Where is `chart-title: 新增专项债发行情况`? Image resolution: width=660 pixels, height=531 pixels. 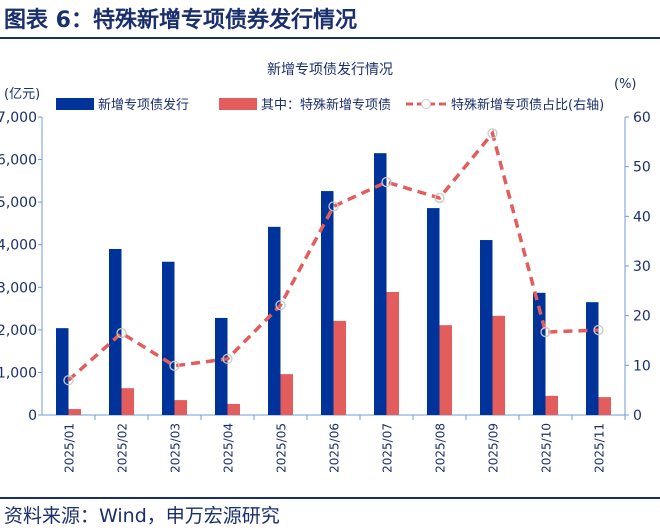 chart-title: 新增专项债发行情况 is located at coordinates (330, 70).